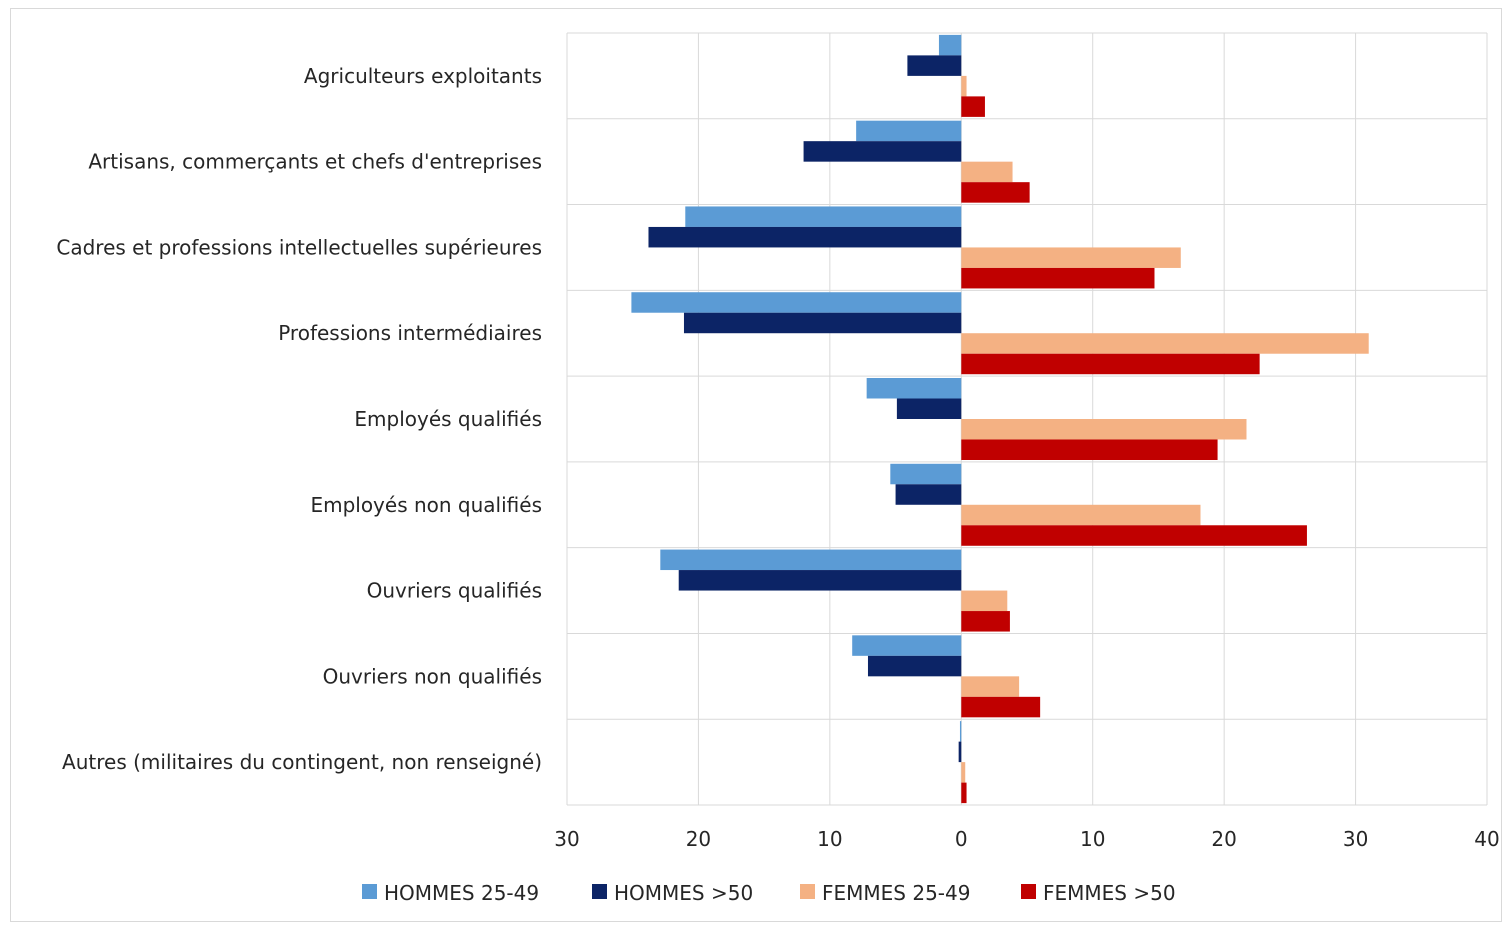  What do you see at coordinates (410, 333) in the screenshot?
I see `category-label: Professions intermédiaires` at bounding box center [410, 333].